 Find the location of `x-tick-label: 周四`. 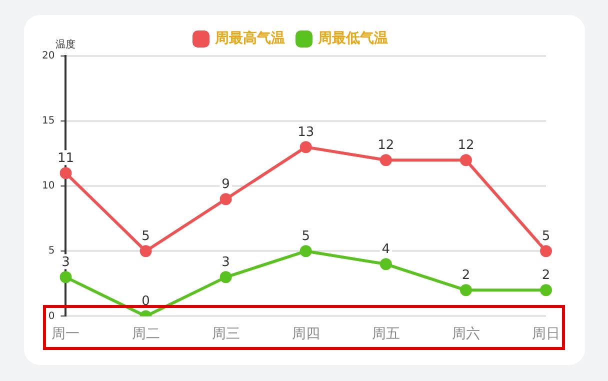

x-tick-label: 周四 is located at coordinates (306, 334).